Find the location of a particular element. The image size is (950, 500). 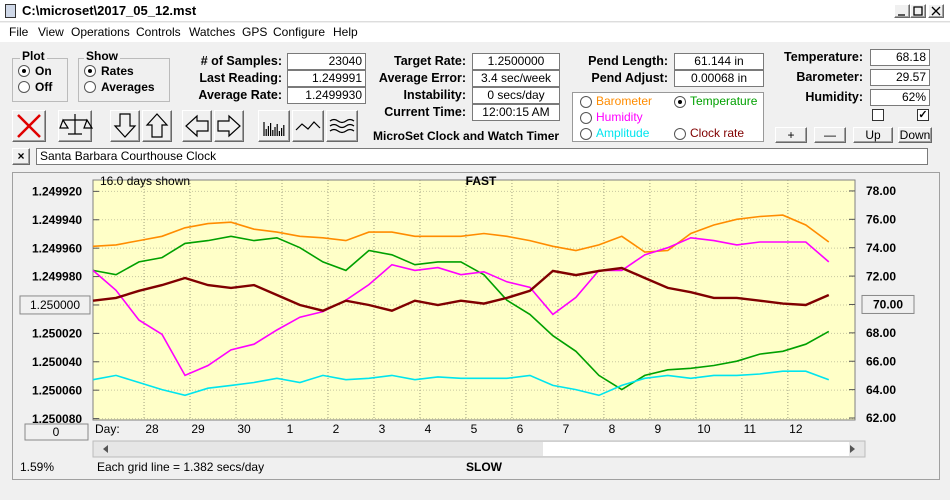

app-icon is located at coordinates (10, 11).